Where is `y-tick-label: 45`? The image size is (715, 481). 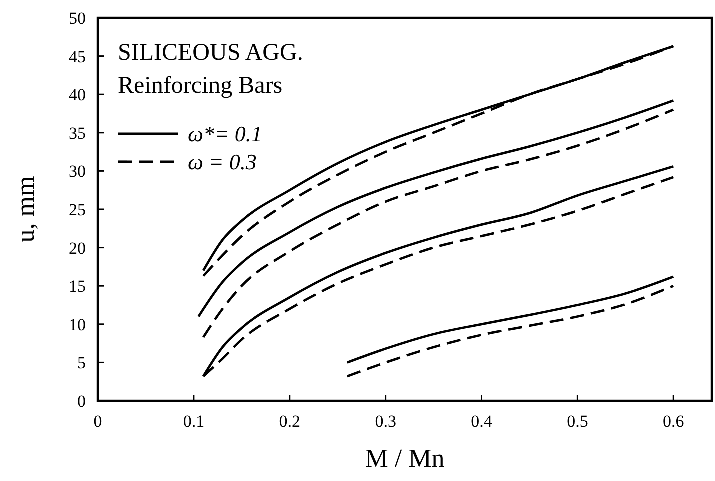
y-tick-label: 45 is located at coordinates (77, 56).